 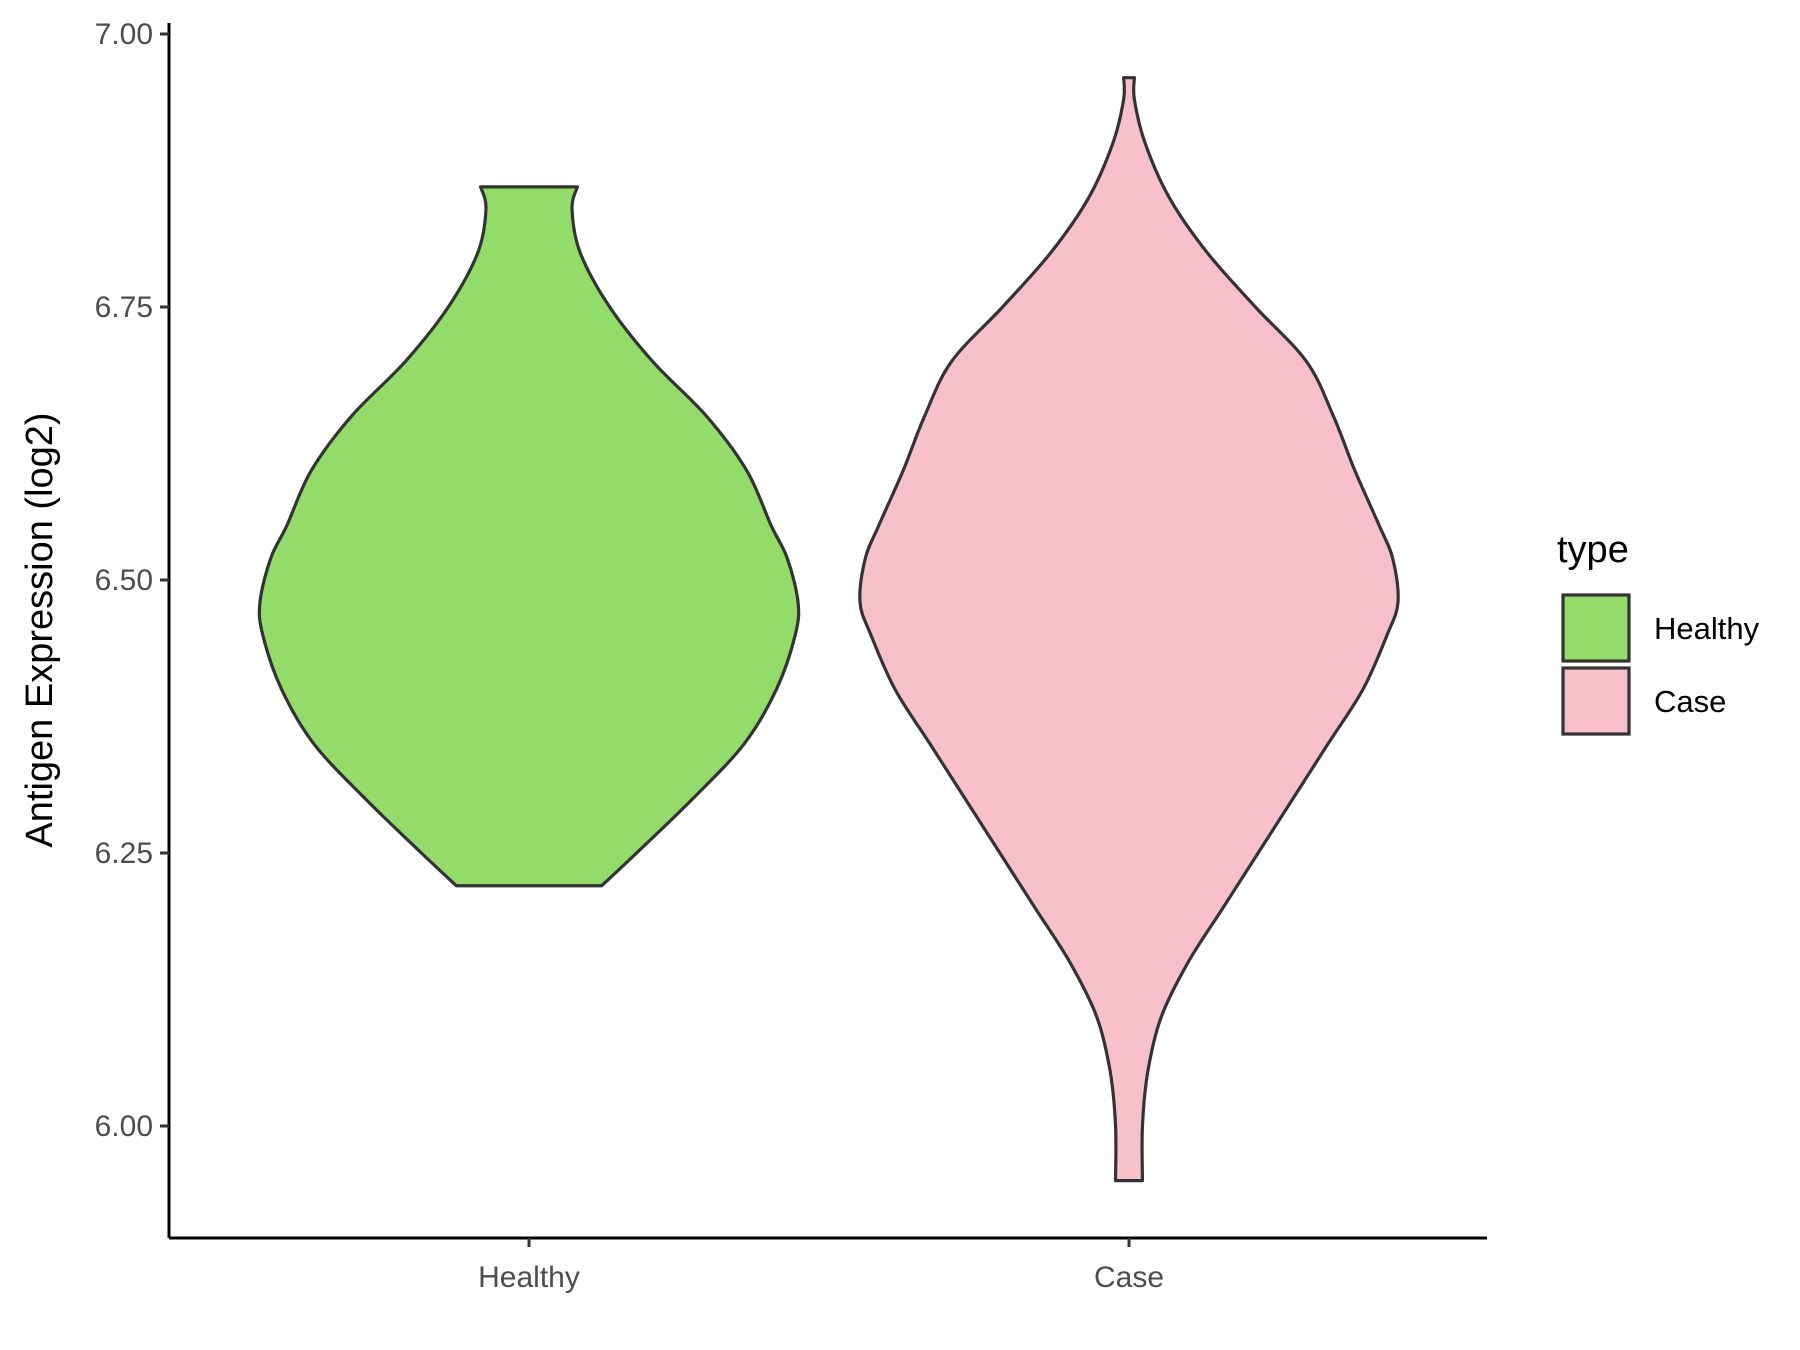 I want to click on x-ticks: Healthy Case, so click(x=821, y=1266).